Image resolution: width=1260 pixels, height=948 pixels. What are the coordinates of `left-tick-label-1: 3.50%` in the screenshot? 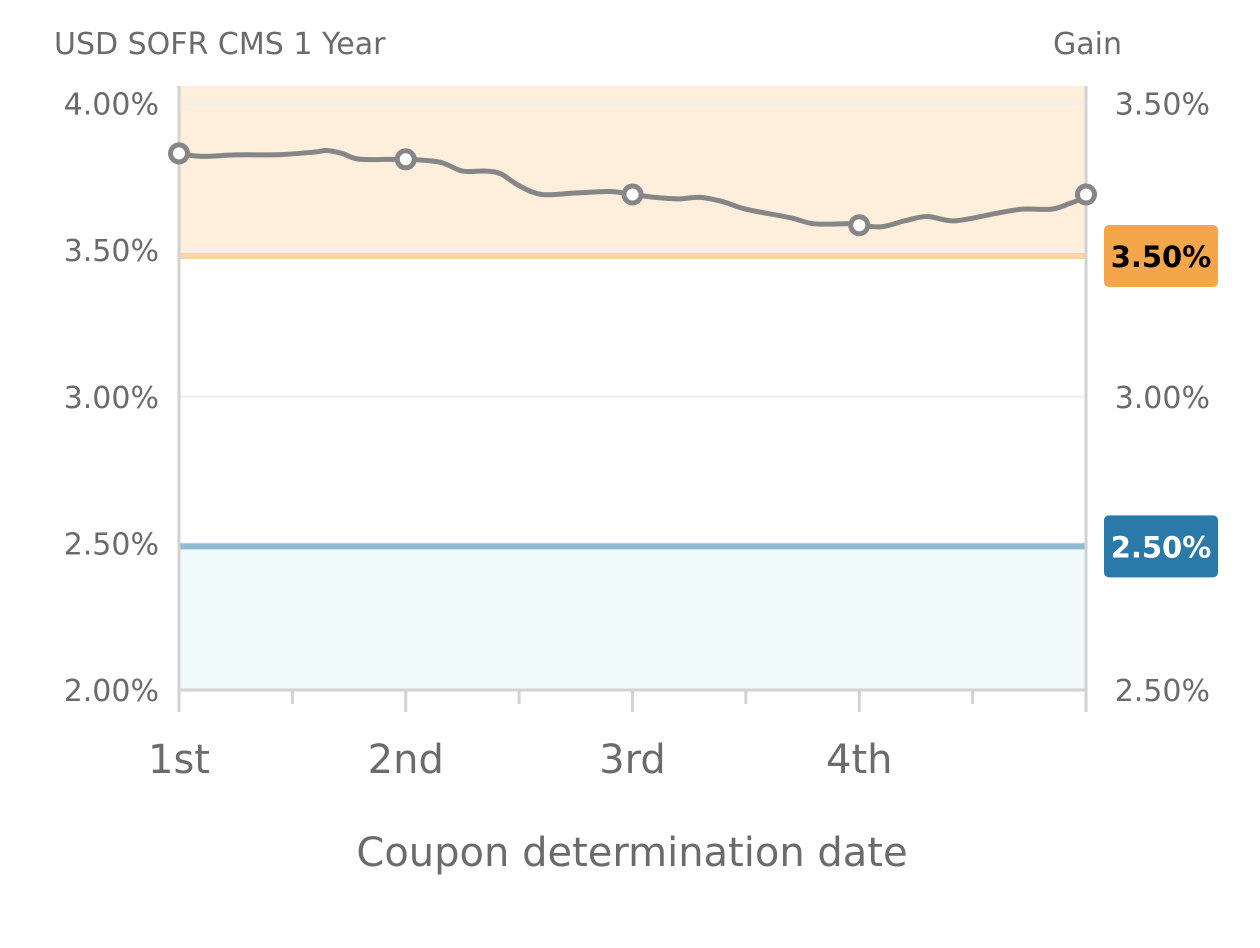 It's located at (111, 251).